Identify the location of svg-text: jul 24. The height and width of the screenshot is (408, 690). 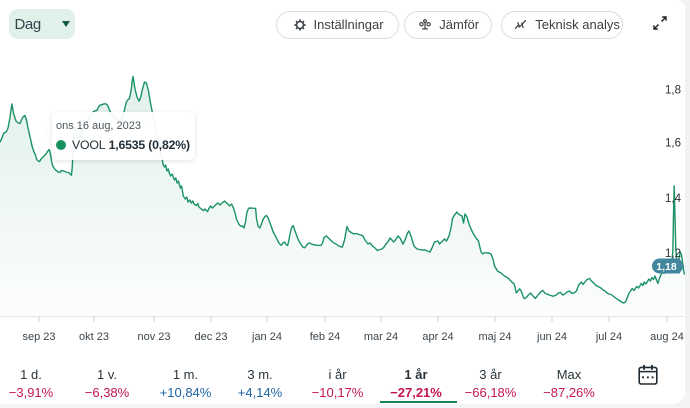
(608, 337).